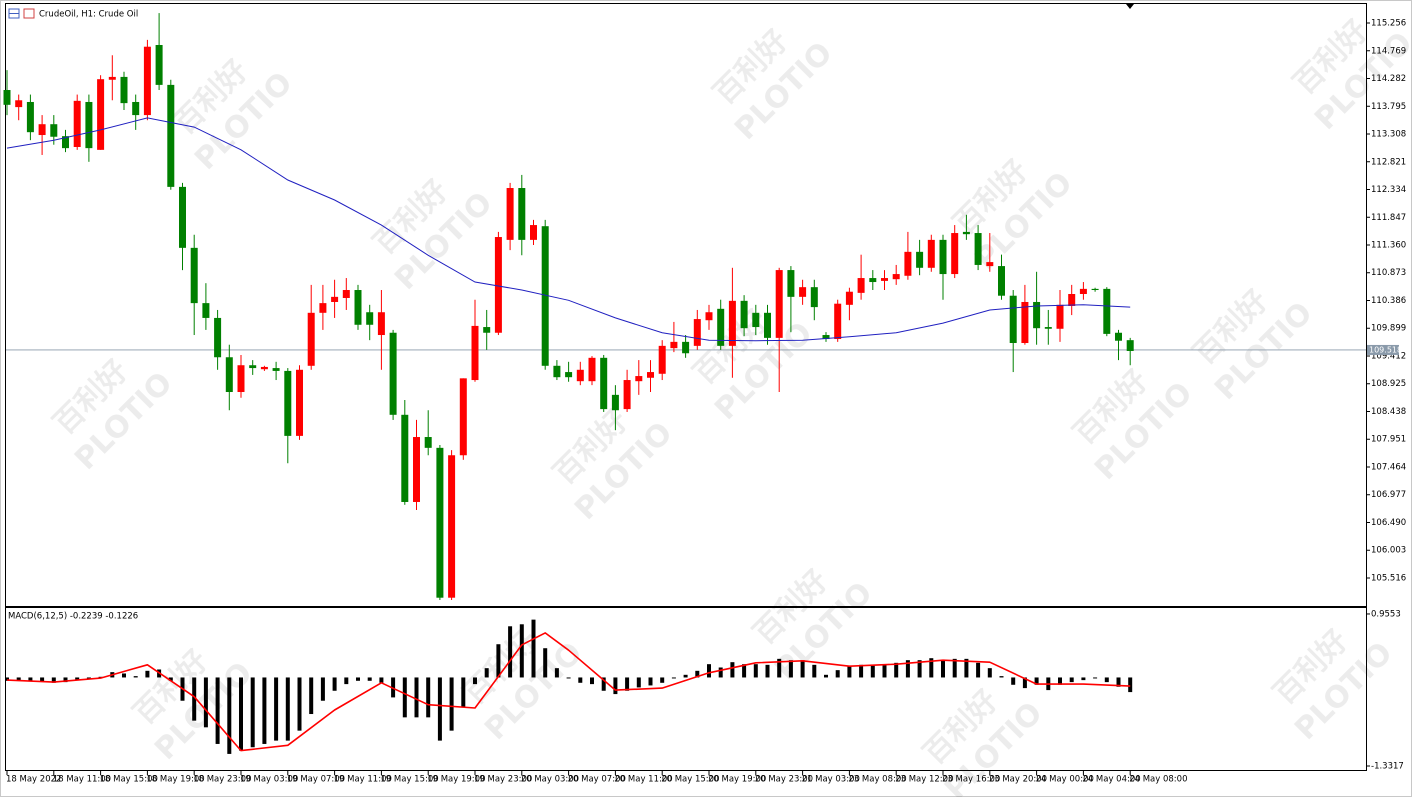 This screenshot has width=1412, height=797. Describe the element at coordinates (1385, 349) in the screenshot. I see `last-price-label: 109.518` at that location.